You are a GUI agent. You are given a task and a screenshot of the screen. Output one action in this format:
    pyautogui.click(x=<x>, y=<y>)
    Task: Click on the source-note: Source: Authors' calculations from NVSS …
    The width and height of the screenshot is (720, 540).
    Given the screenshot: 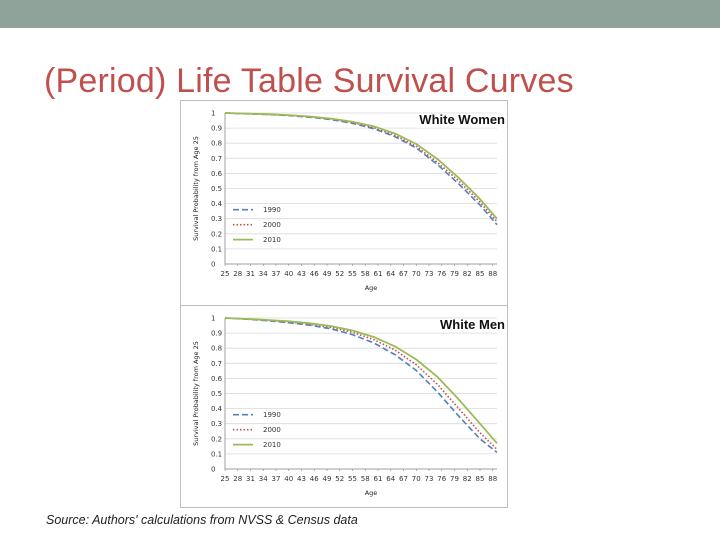 What is the action you would take?
    pyautogui.click(x=202, y=520)
    